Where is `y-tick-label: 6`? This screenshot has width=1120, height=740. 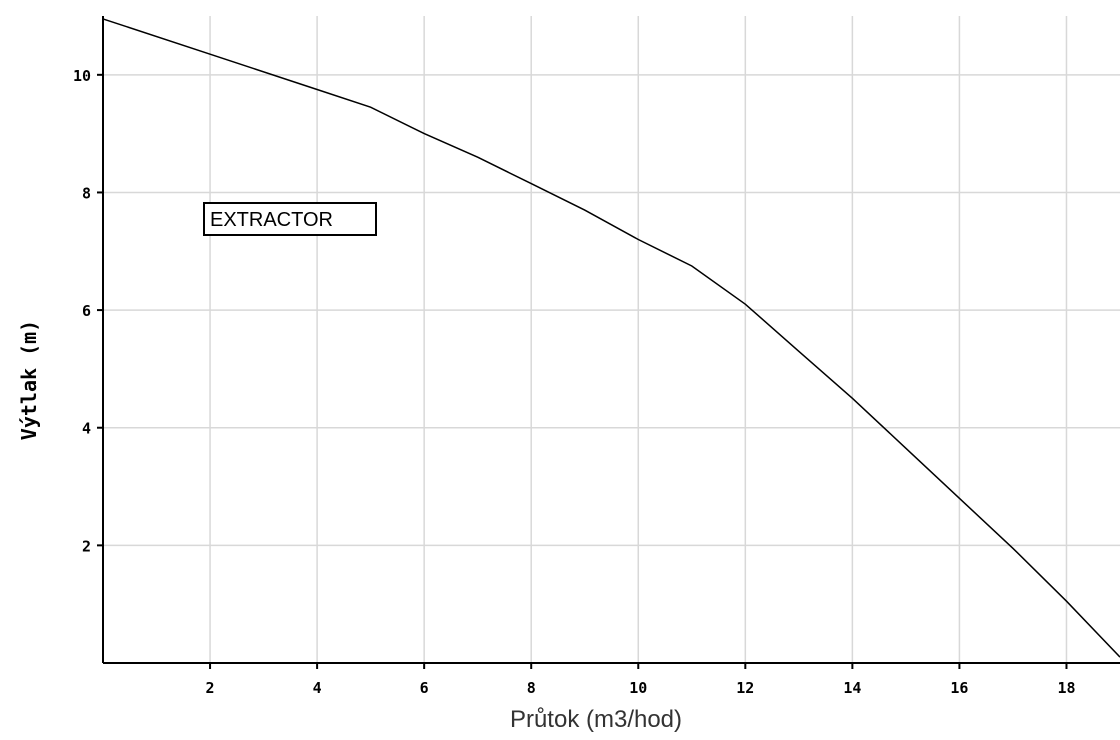
y-tick-label: 6 is located at coordinates (86, 311).